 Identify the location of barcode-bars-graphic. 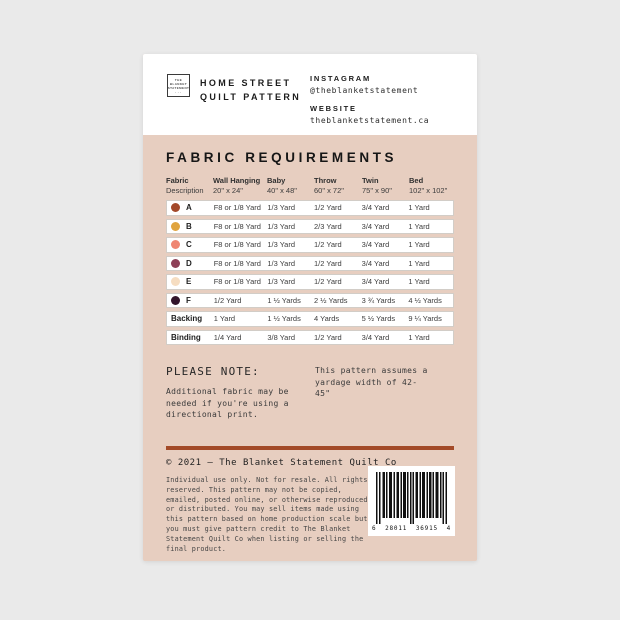
(411, 498).